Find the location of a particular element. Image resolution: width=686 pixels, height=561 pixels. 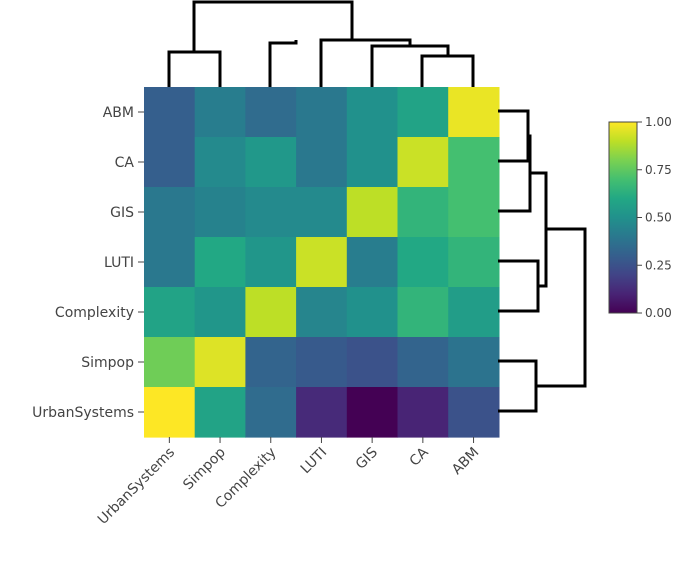

y-tick-label-GIS: GIS is located at coordinates (122, 213).